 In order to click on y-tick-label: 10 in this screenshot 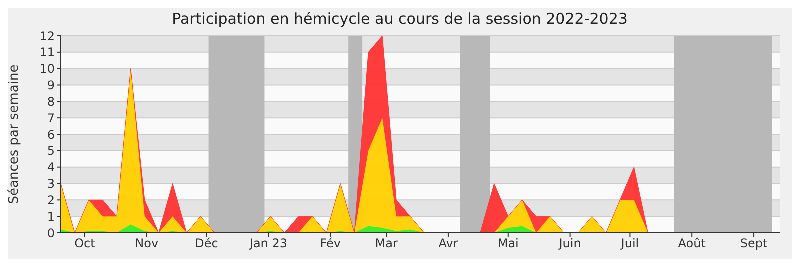, I will do `click(47, 69)`.